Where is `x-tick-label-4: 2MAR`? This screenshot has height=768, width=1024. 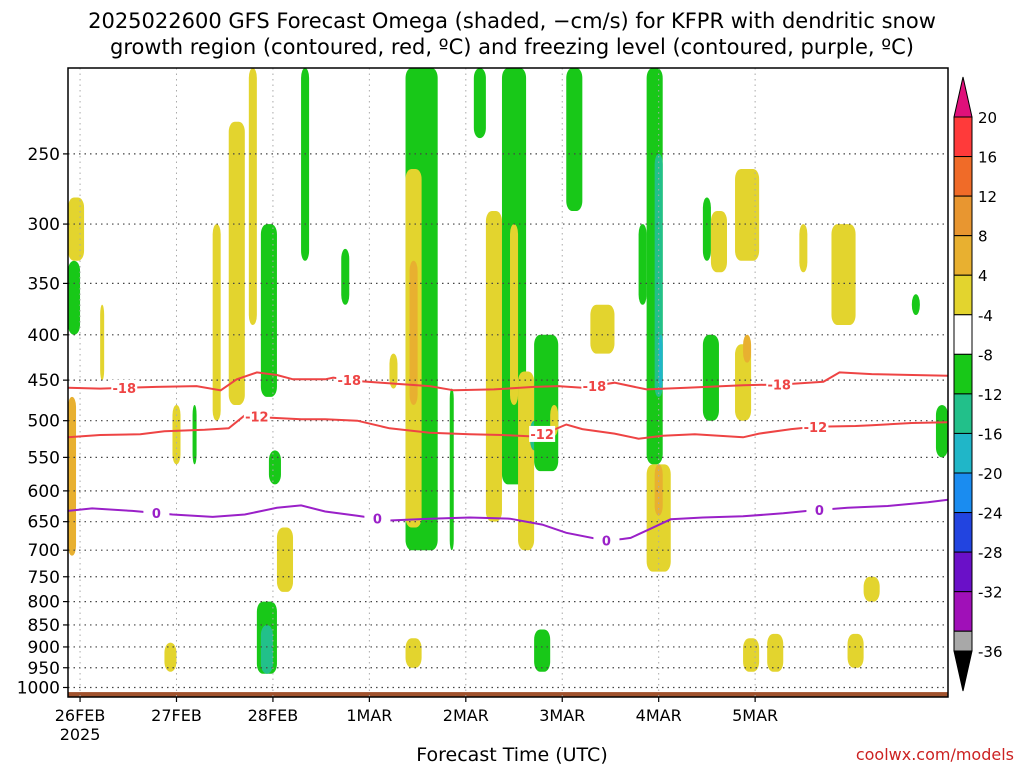
x-tick-label-4: 2MAR is located at coordinates (466, 715).